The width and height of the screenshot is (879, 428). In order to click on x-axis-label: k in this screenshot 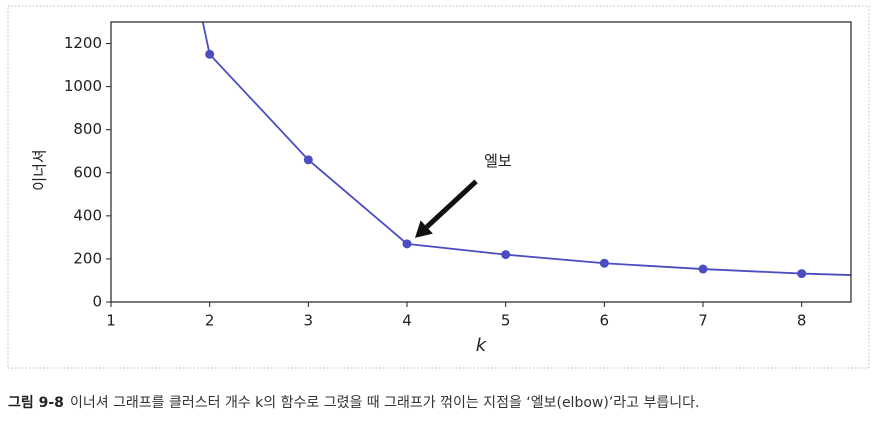, I will do `click(482, 345)`.